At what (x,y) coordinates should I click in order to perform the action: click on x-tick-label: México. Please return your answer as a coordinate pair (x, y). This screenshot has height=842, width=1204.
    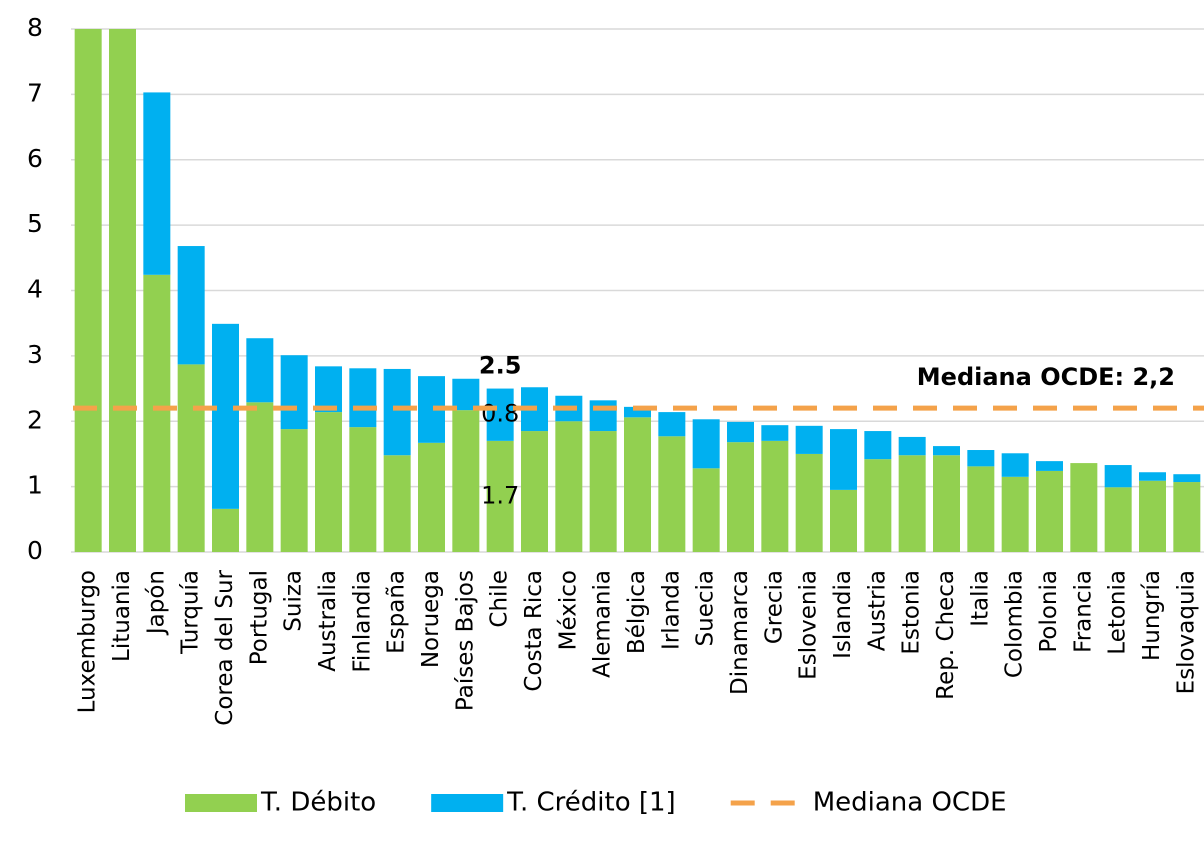
    Looking at the image, I should click on (568, 610).